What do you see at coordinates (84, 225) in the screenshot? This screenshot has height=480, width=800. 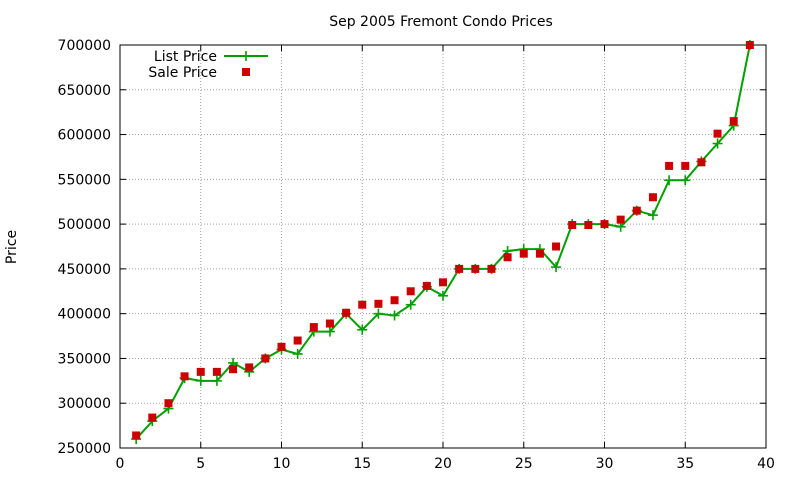 I see `y-tick-label: 500000` at bounding box center [84, 225].